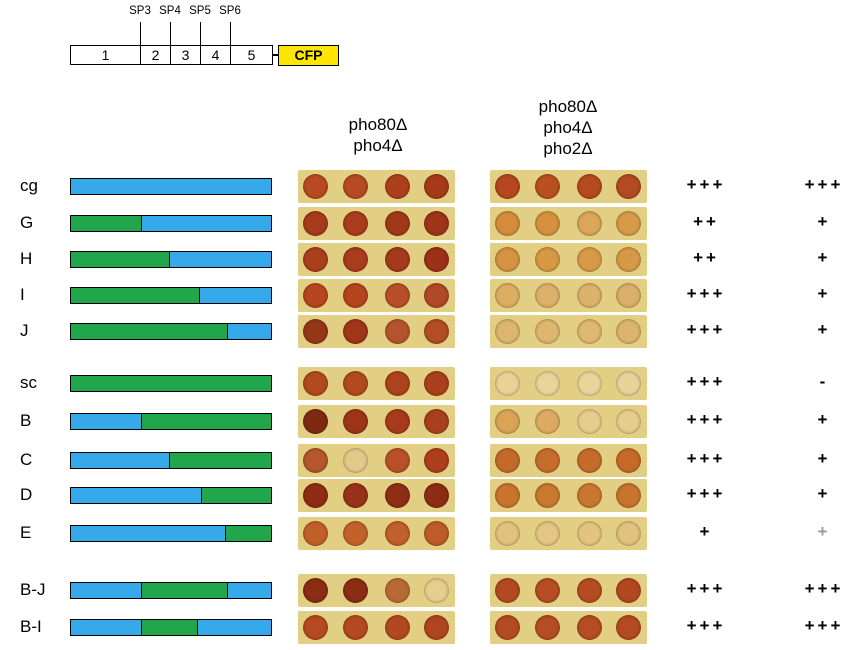 The image size is (854, 650). What do you see at coordinates (170, 33) in the screenshot?
I see `site-marker-sp4` at bounding box center [170, 33].